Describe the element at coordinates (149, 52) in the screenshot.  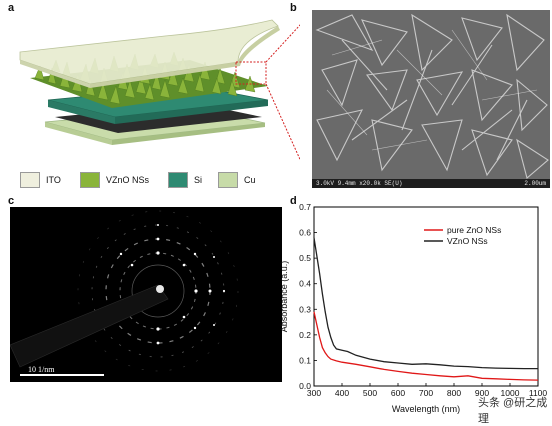
I see `ito-layer` at that location.